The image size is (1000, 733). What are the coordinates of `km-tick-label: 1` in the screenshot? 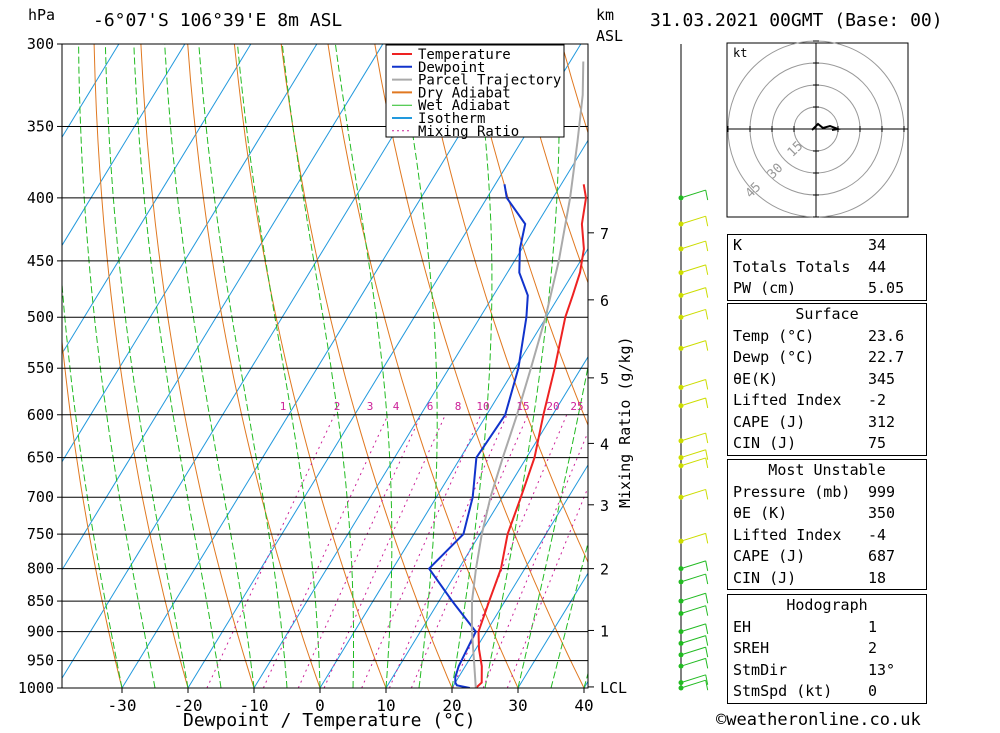 It's located at (604, 631).